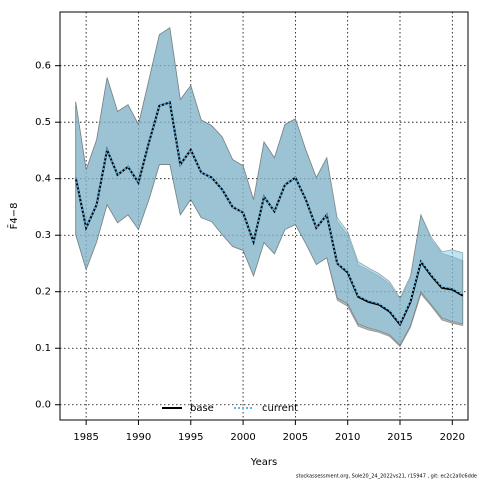  What do you see at coordinates (202, 408) in the screenshot?
I see `legend-label: base` at bounding box center [202, 408].